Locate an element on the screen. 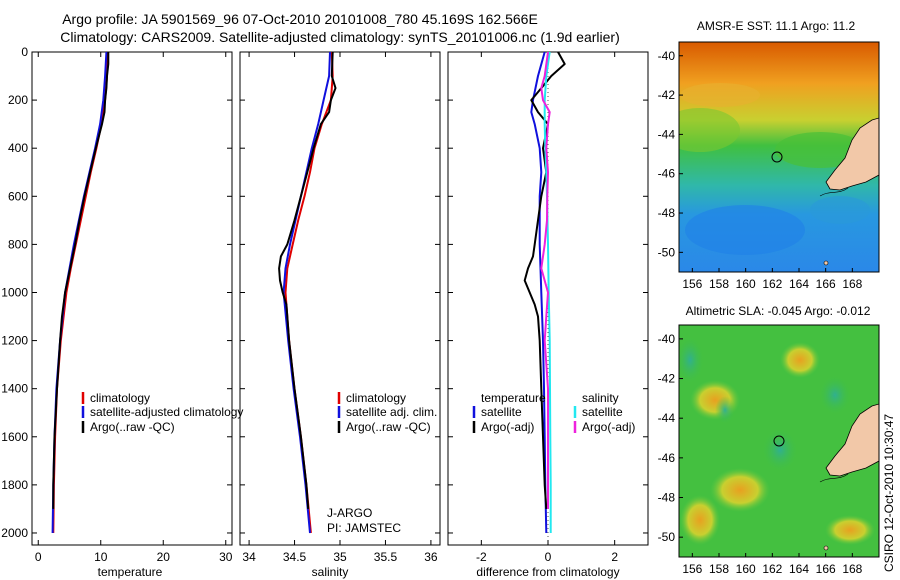 The image size is (900, 580). legend-diff-sal-argo: Argo(-adj) is located at coordinates (608, 427).